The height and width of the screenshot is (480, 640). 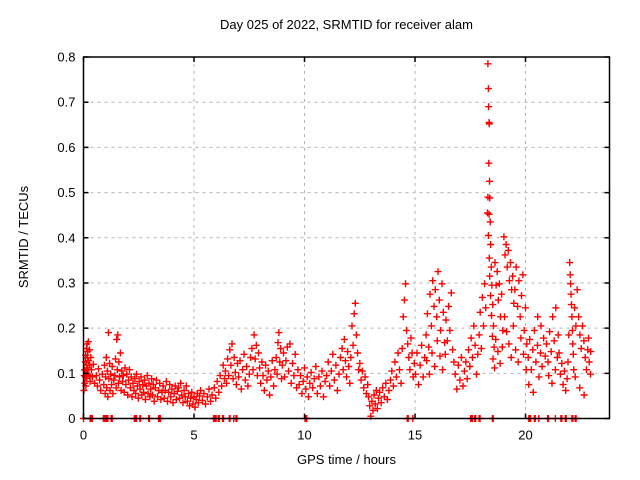 What do you see at coordinates (66, 373) in the screenshot?
I see `y-tick-label: 0.1` at bounding box center [66, 373].